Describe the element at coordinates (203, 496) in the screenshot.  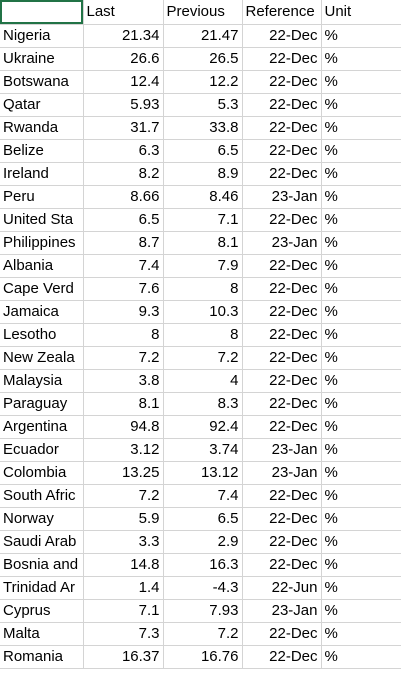
I see `previous-cell: 7.4` at that location.